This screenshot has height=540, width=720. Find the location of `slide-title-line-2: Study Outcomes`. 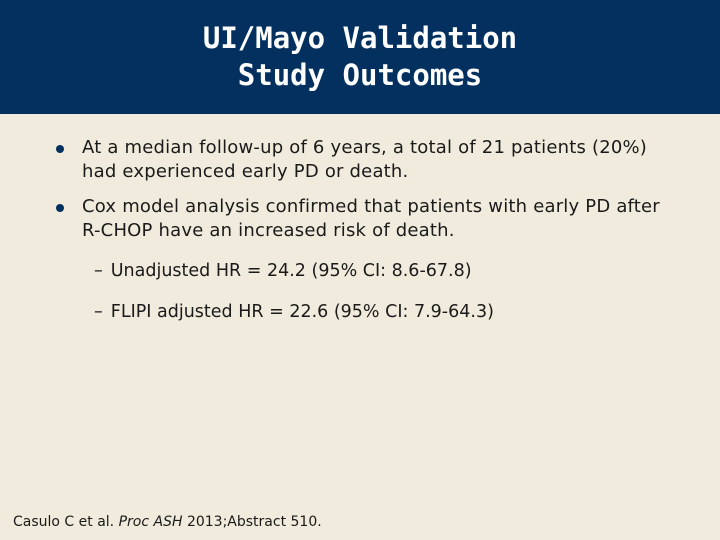

slide-title-line-2: Study Outcomes is located at coordinates (360, 75).